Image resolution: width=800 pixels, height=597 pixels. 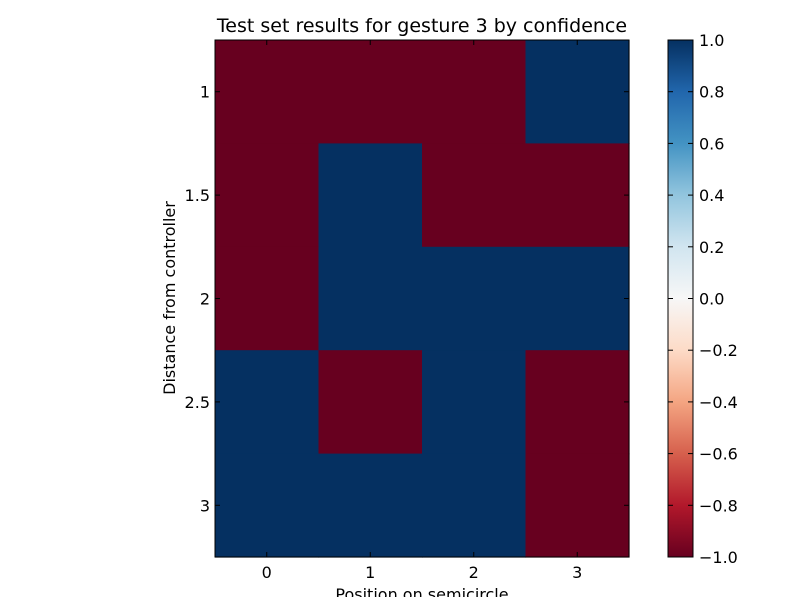 What do you see at coordinates (718, 402) in the screenshot?
I see `colorbar-tick-label: −0.4` at bounding box center [718, 402].